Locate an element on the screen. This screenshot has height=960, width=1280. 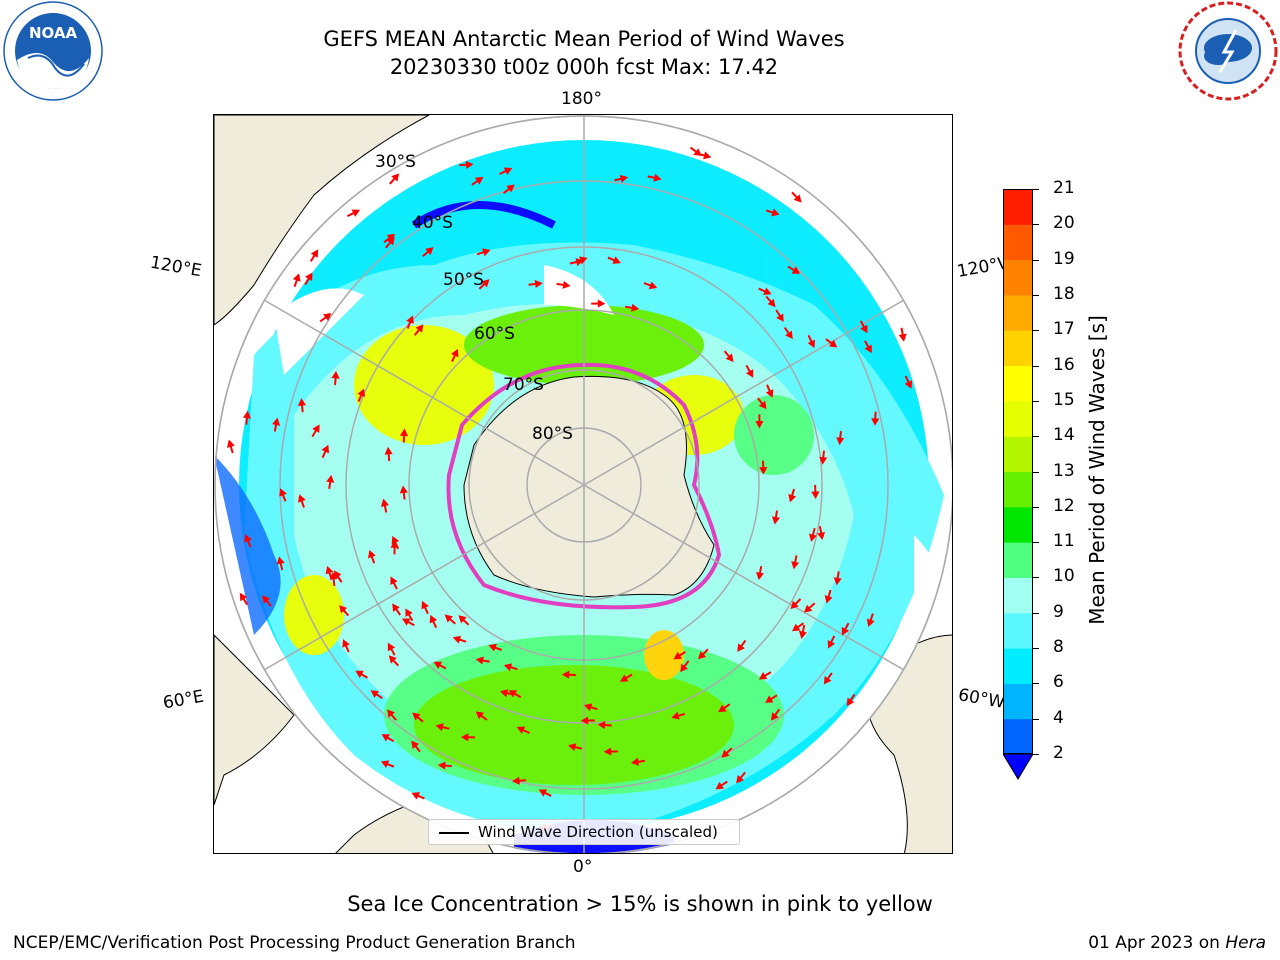
lon-label-upper-left: 120°E is located at coordinates (176, 267).